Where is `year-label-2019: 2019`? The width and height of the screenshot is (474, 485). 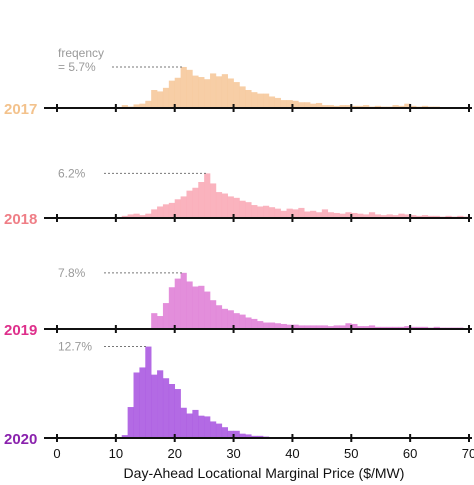
year-label-2019: 2019 is located at coordinates (20, 330).